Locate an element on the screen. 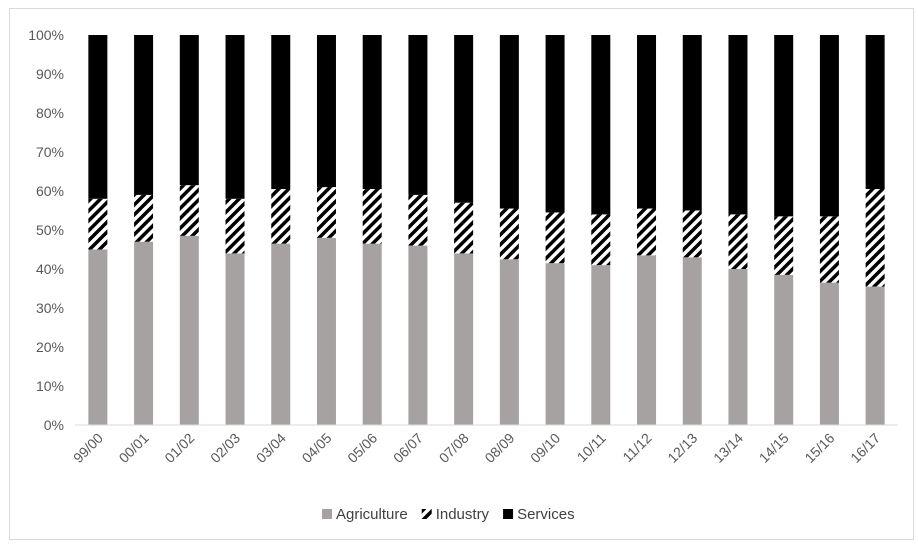 The height and width of the screenshot is (544, 918). y-tick-label: 20% is located at coordinates (50, 347).